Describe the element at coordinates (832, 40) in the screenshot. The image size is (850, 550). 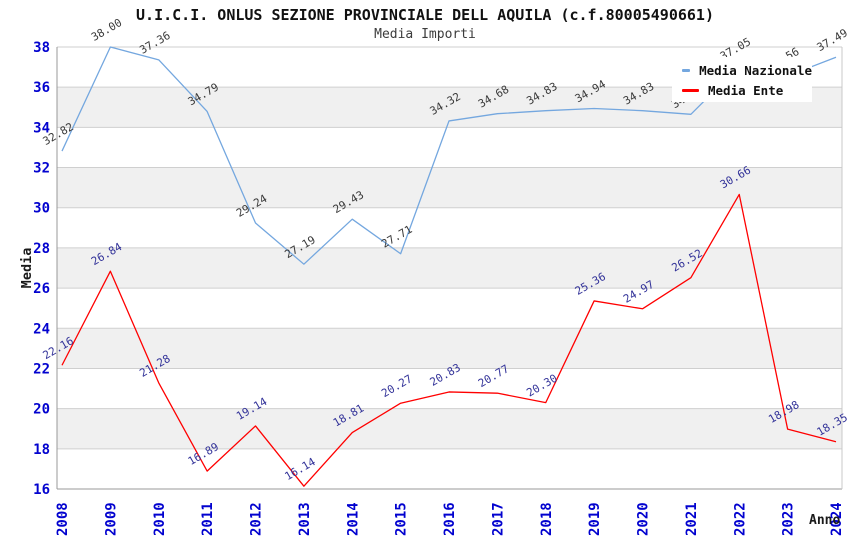
I see `data-label-media-nazionale: 37.49` at that location.